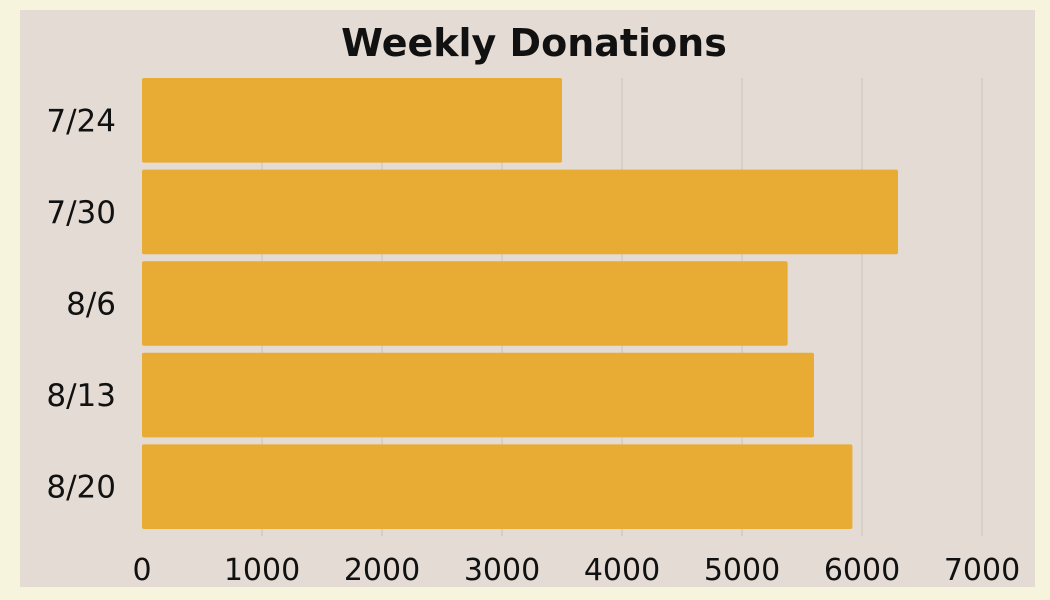  I want to click on x-tick-label: 3000, so click(502, 570).